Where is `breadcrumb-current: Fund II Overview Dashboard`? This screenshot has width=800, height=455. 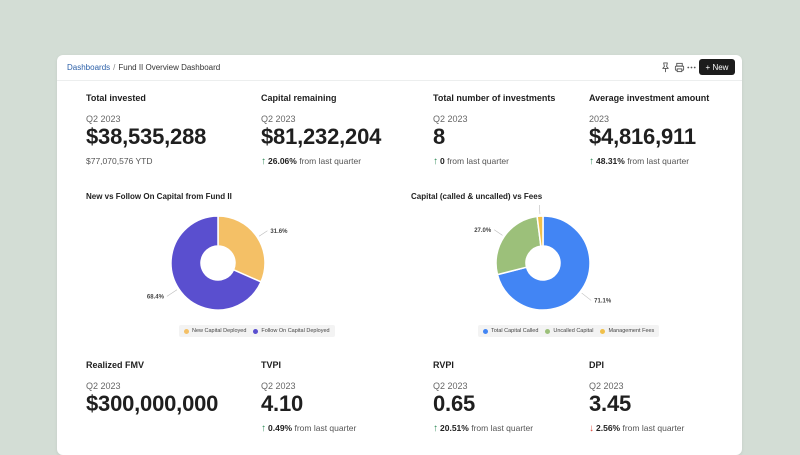
breadcrumb-current: Fund II Overview Dashboard is located at coordinates (169, 67).